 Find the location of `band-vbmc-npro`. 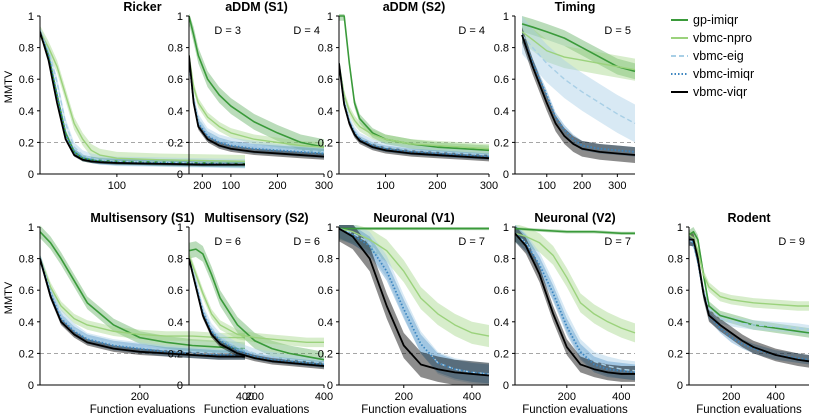

band-vbmc-npro is located at coordinates (414, 106).